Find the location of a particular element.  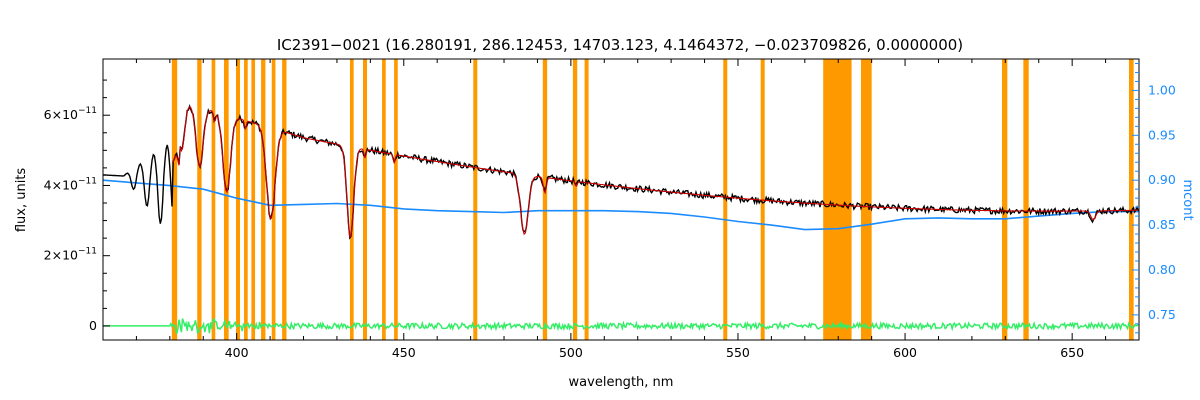

mcont-series is located at coordinates (620, 205).